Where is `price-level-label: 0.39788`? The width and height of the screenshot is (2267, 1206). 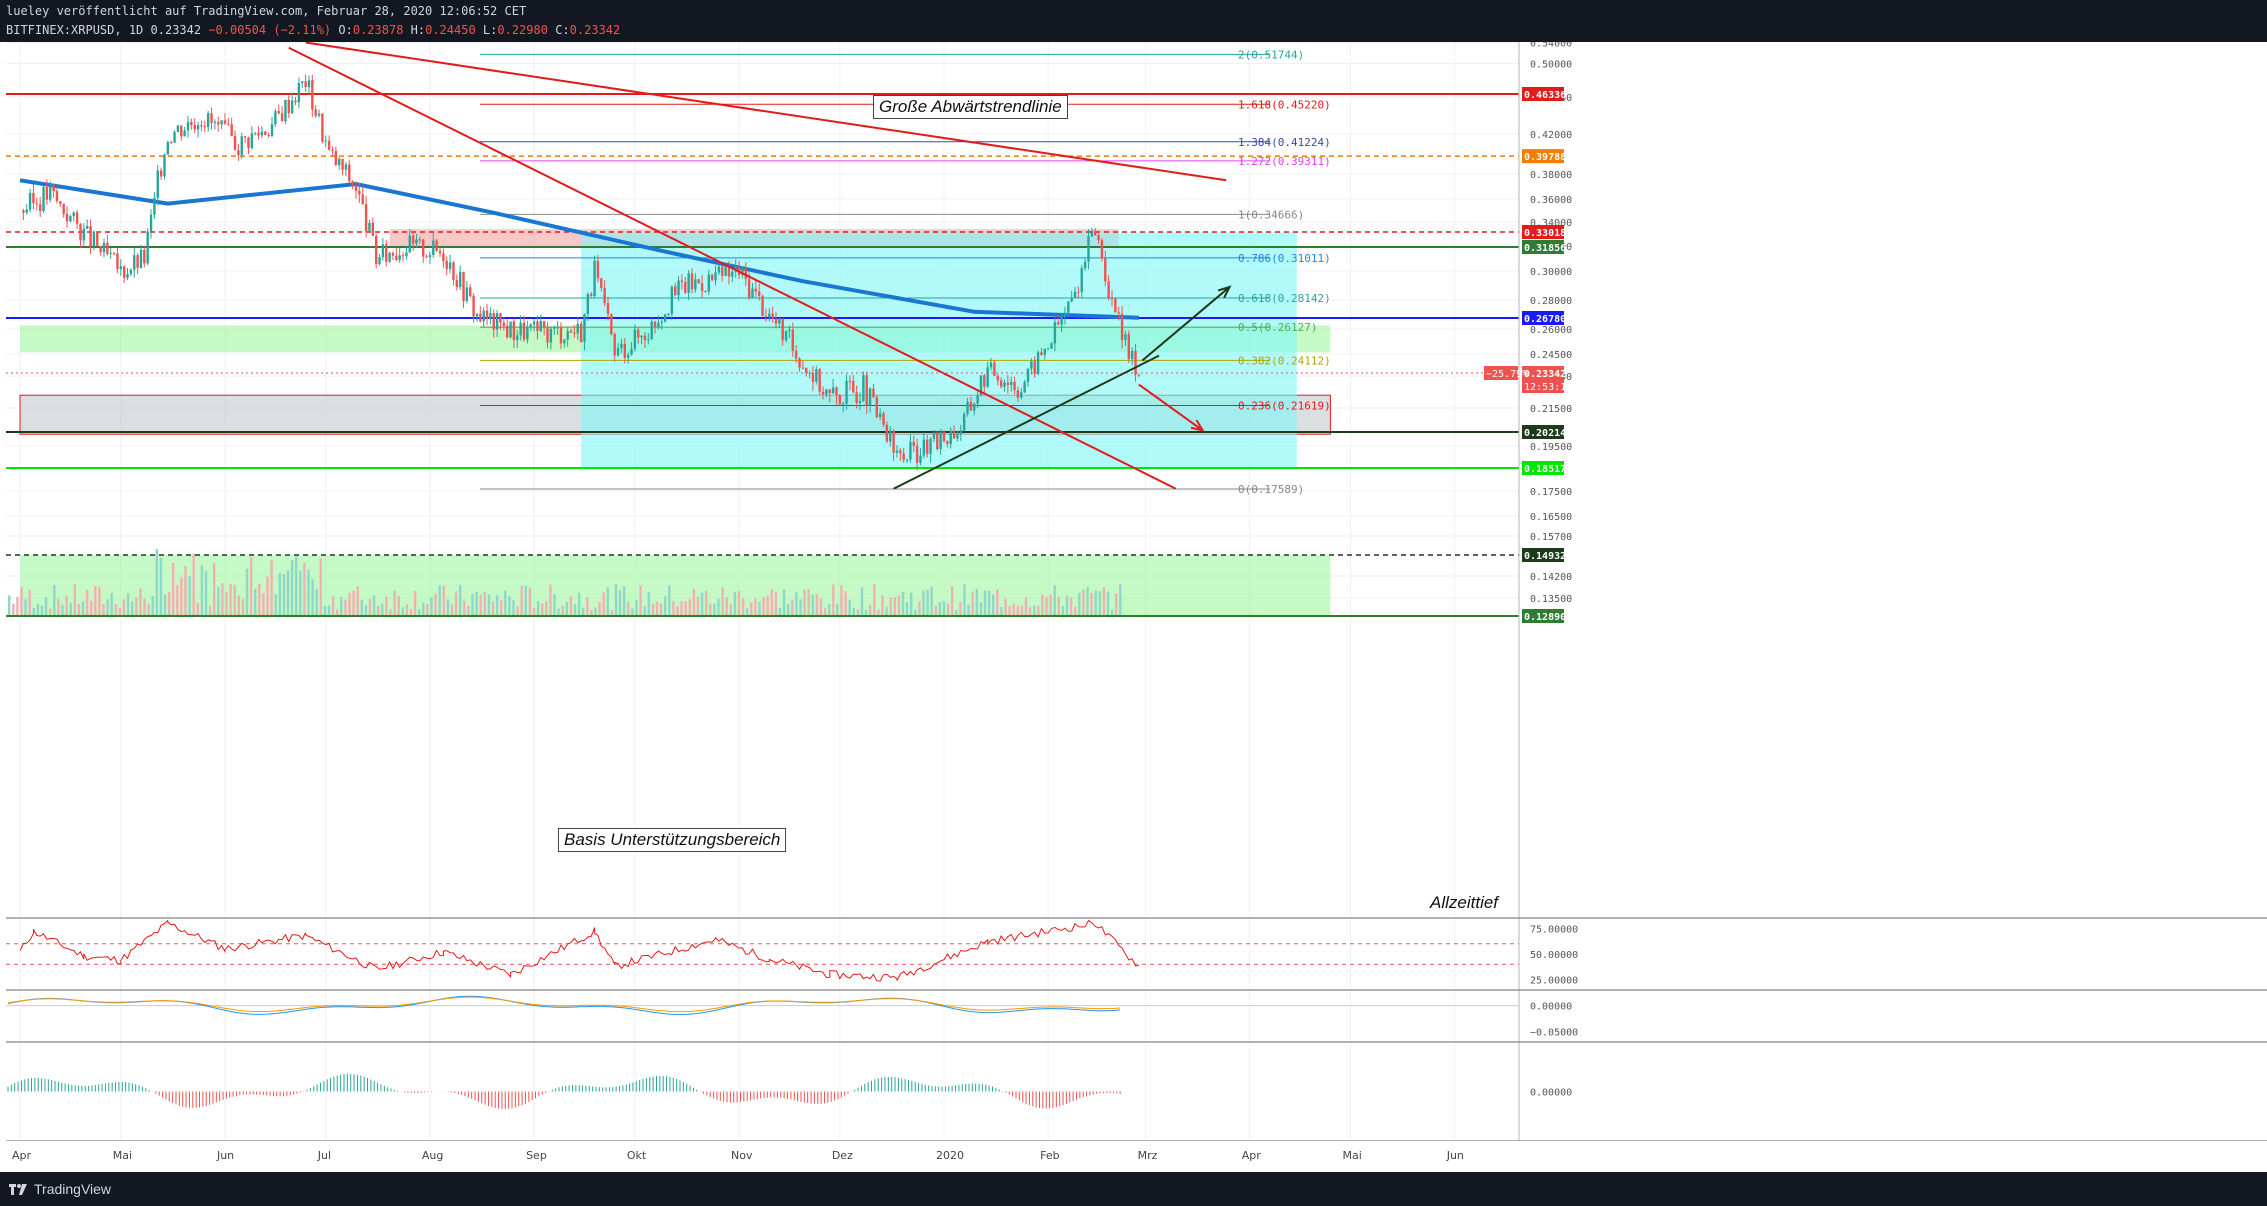
price-level-label: 0.39788 is located at coordinates (1545, 157).